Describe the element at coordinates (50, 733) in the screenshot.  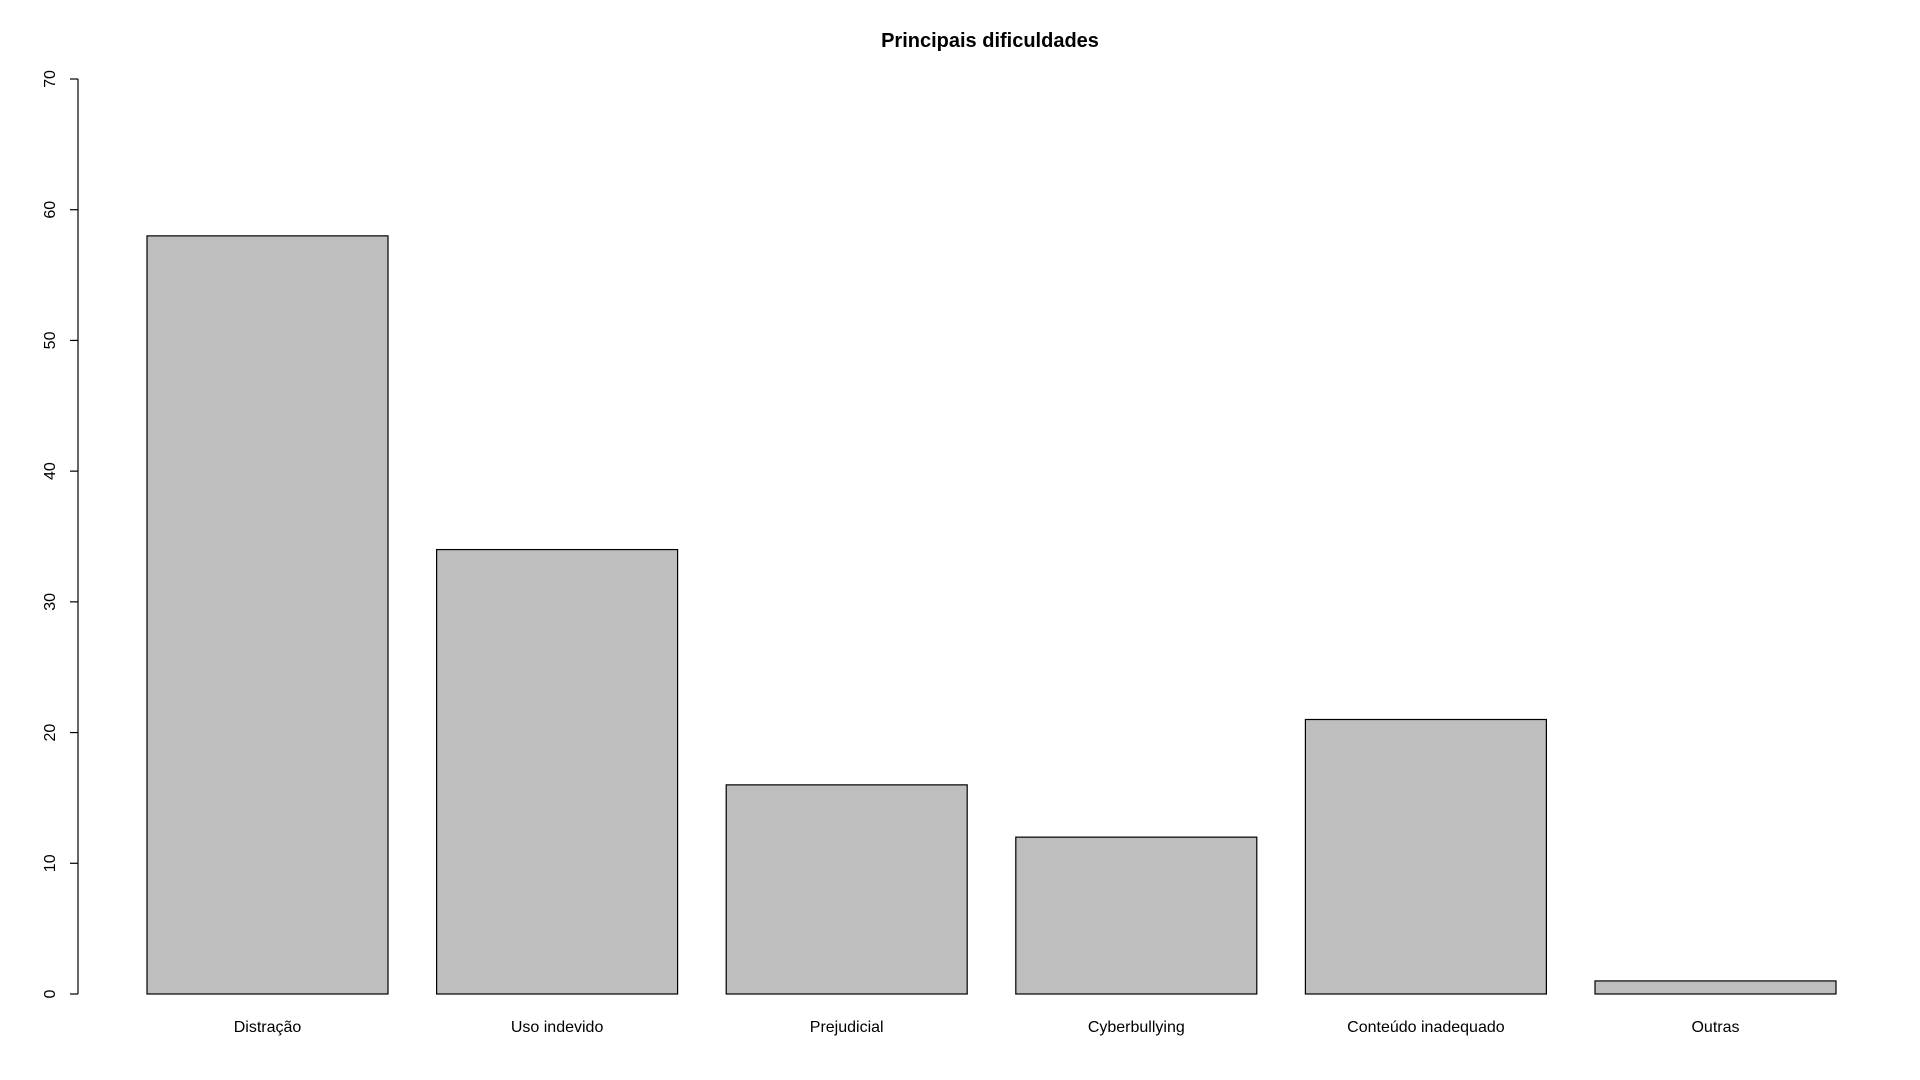
I see `y-tick-label: 20` at that location.